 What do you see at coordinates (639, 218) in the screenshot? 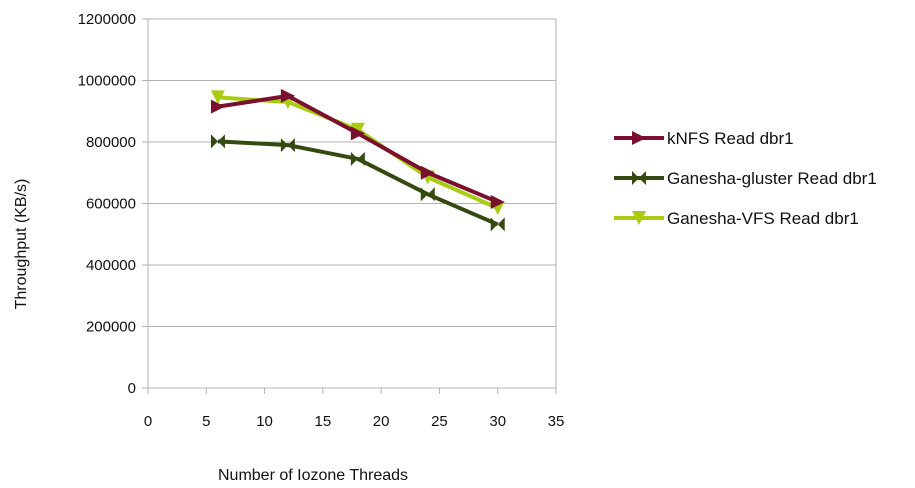
I see `triangle-down-icon` at bounding box center [639, 218].